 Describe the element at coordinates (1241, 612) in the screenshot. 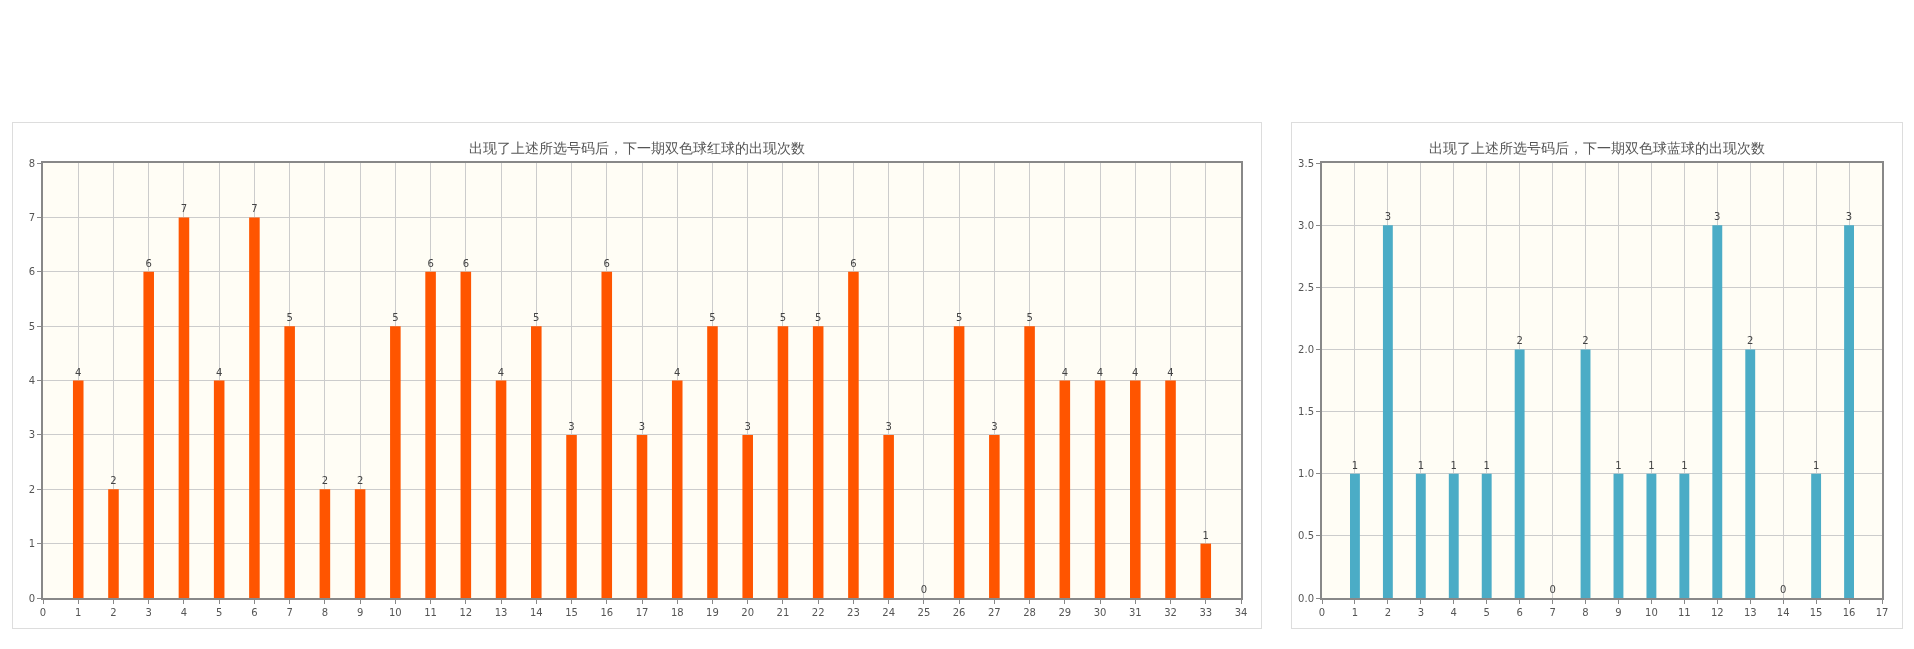

I see `x-tick-label: 34` at that location.